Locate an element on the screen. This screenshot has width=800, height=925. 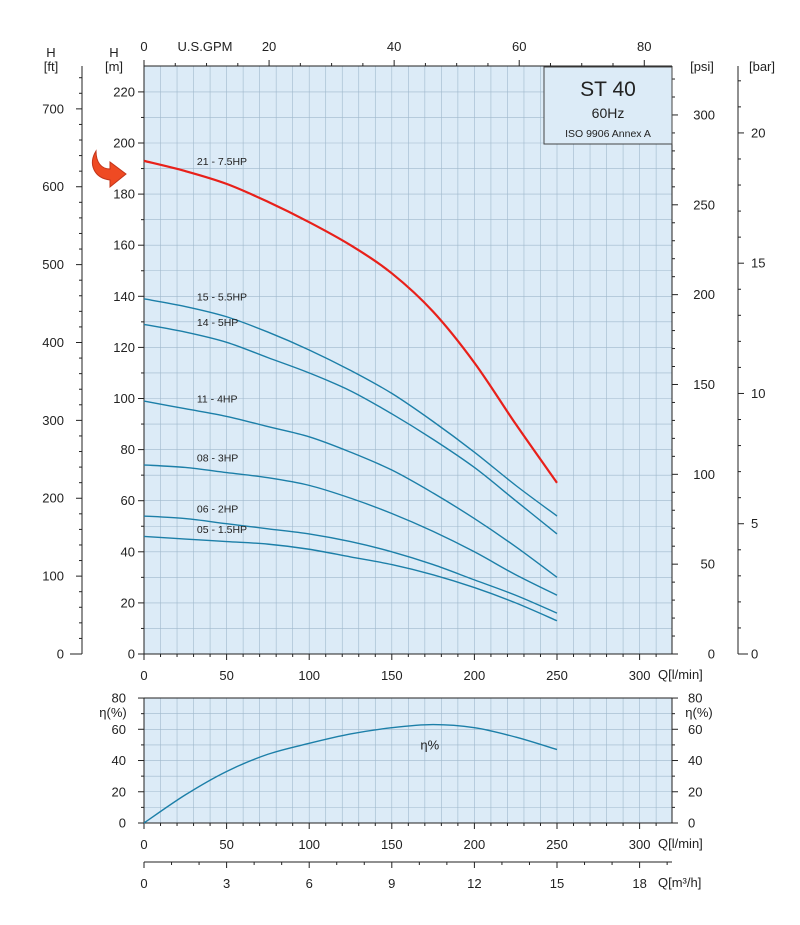
highlight-arrow-icon is located at coordinates (109, 169).